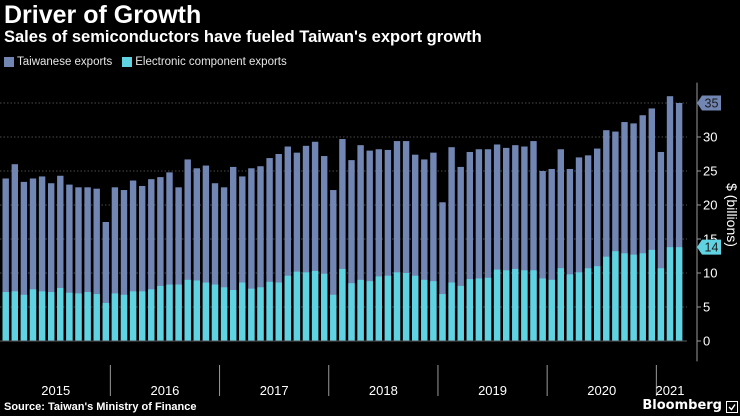 Image resolution: width=740 pixels, height=416 pixels. Describe the element at coordinates (712, 104) in the screenshot. I see `end-label-taiwanese-exports: 35` at that location.